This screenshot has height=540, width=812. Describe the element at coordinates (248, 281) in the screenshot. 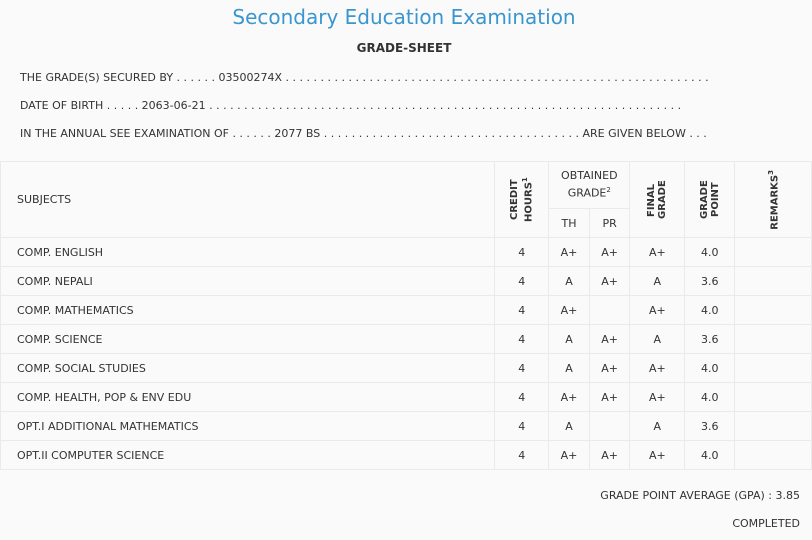

I see `subject-cell: COMP. NEPALI` at that location.